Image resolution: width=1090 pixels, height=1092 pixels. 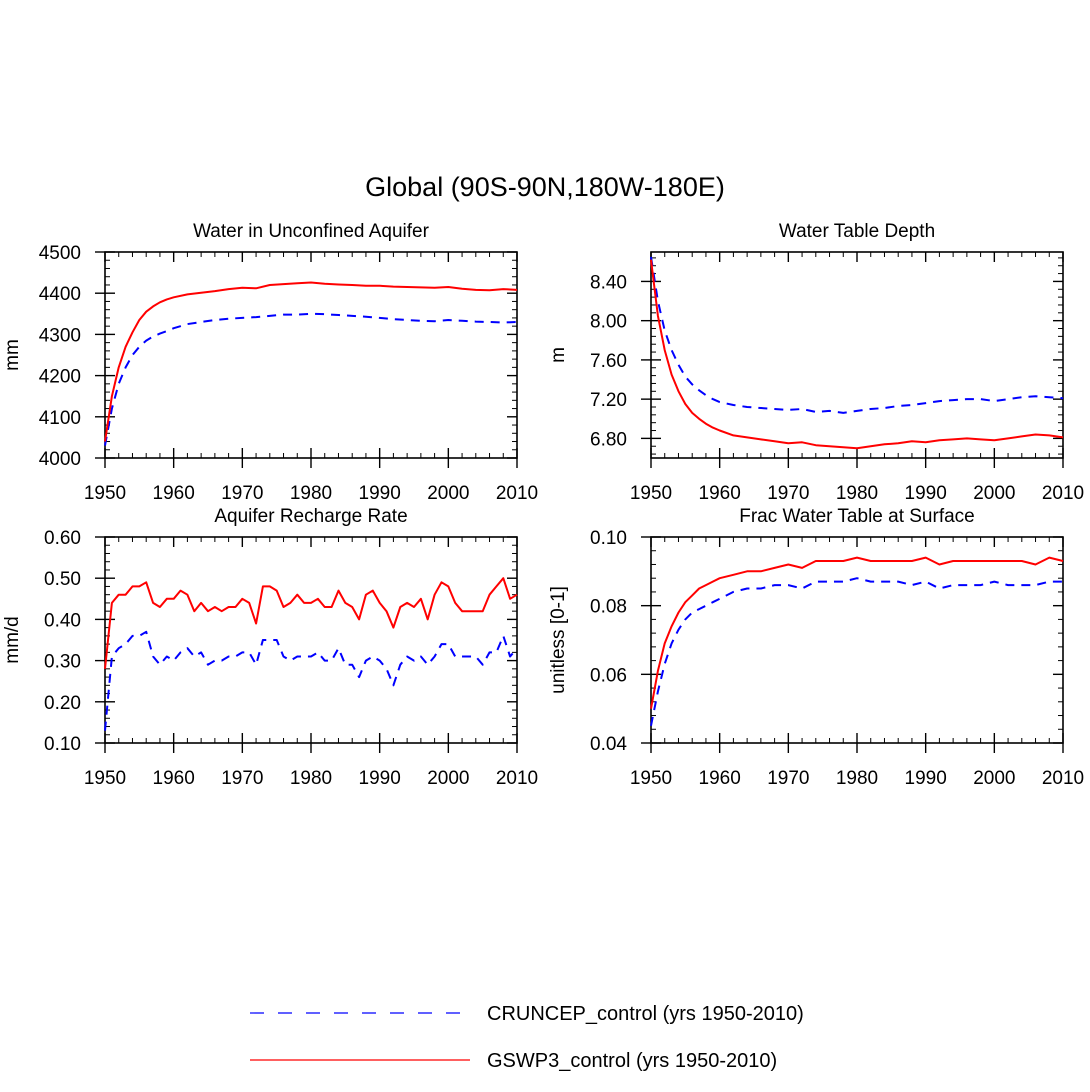 I want to click on panel-title: Aquifer Recharge Rate, so click(x=310, y=516).